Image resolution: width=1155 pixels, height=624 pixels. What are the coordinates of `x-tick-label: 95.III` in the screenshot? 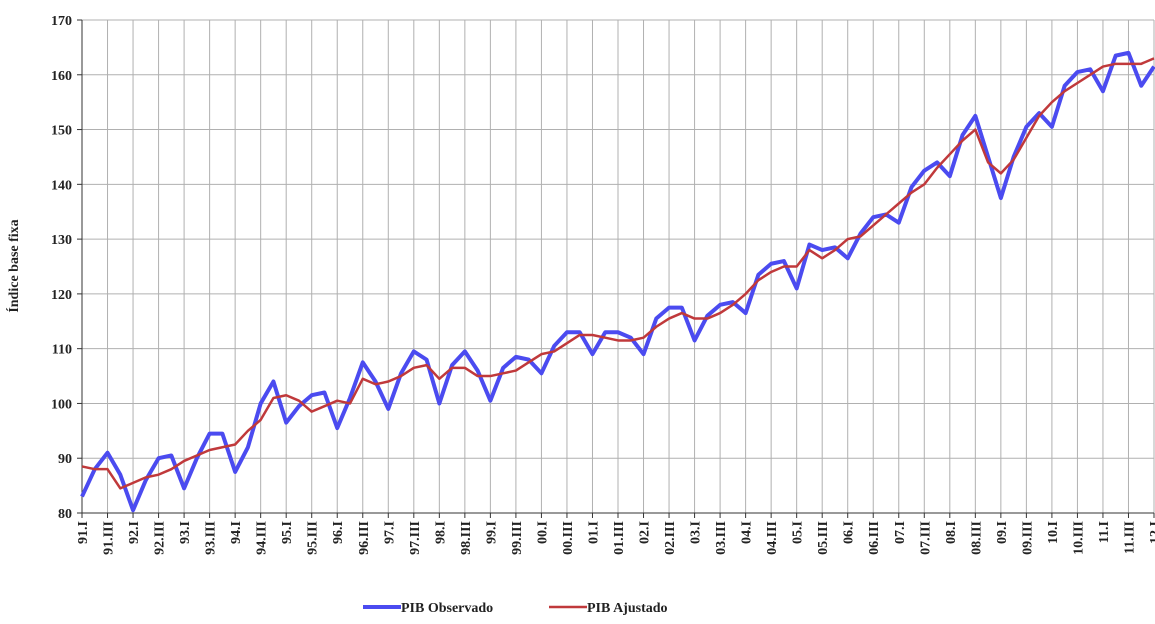 It's located at (313, 538).